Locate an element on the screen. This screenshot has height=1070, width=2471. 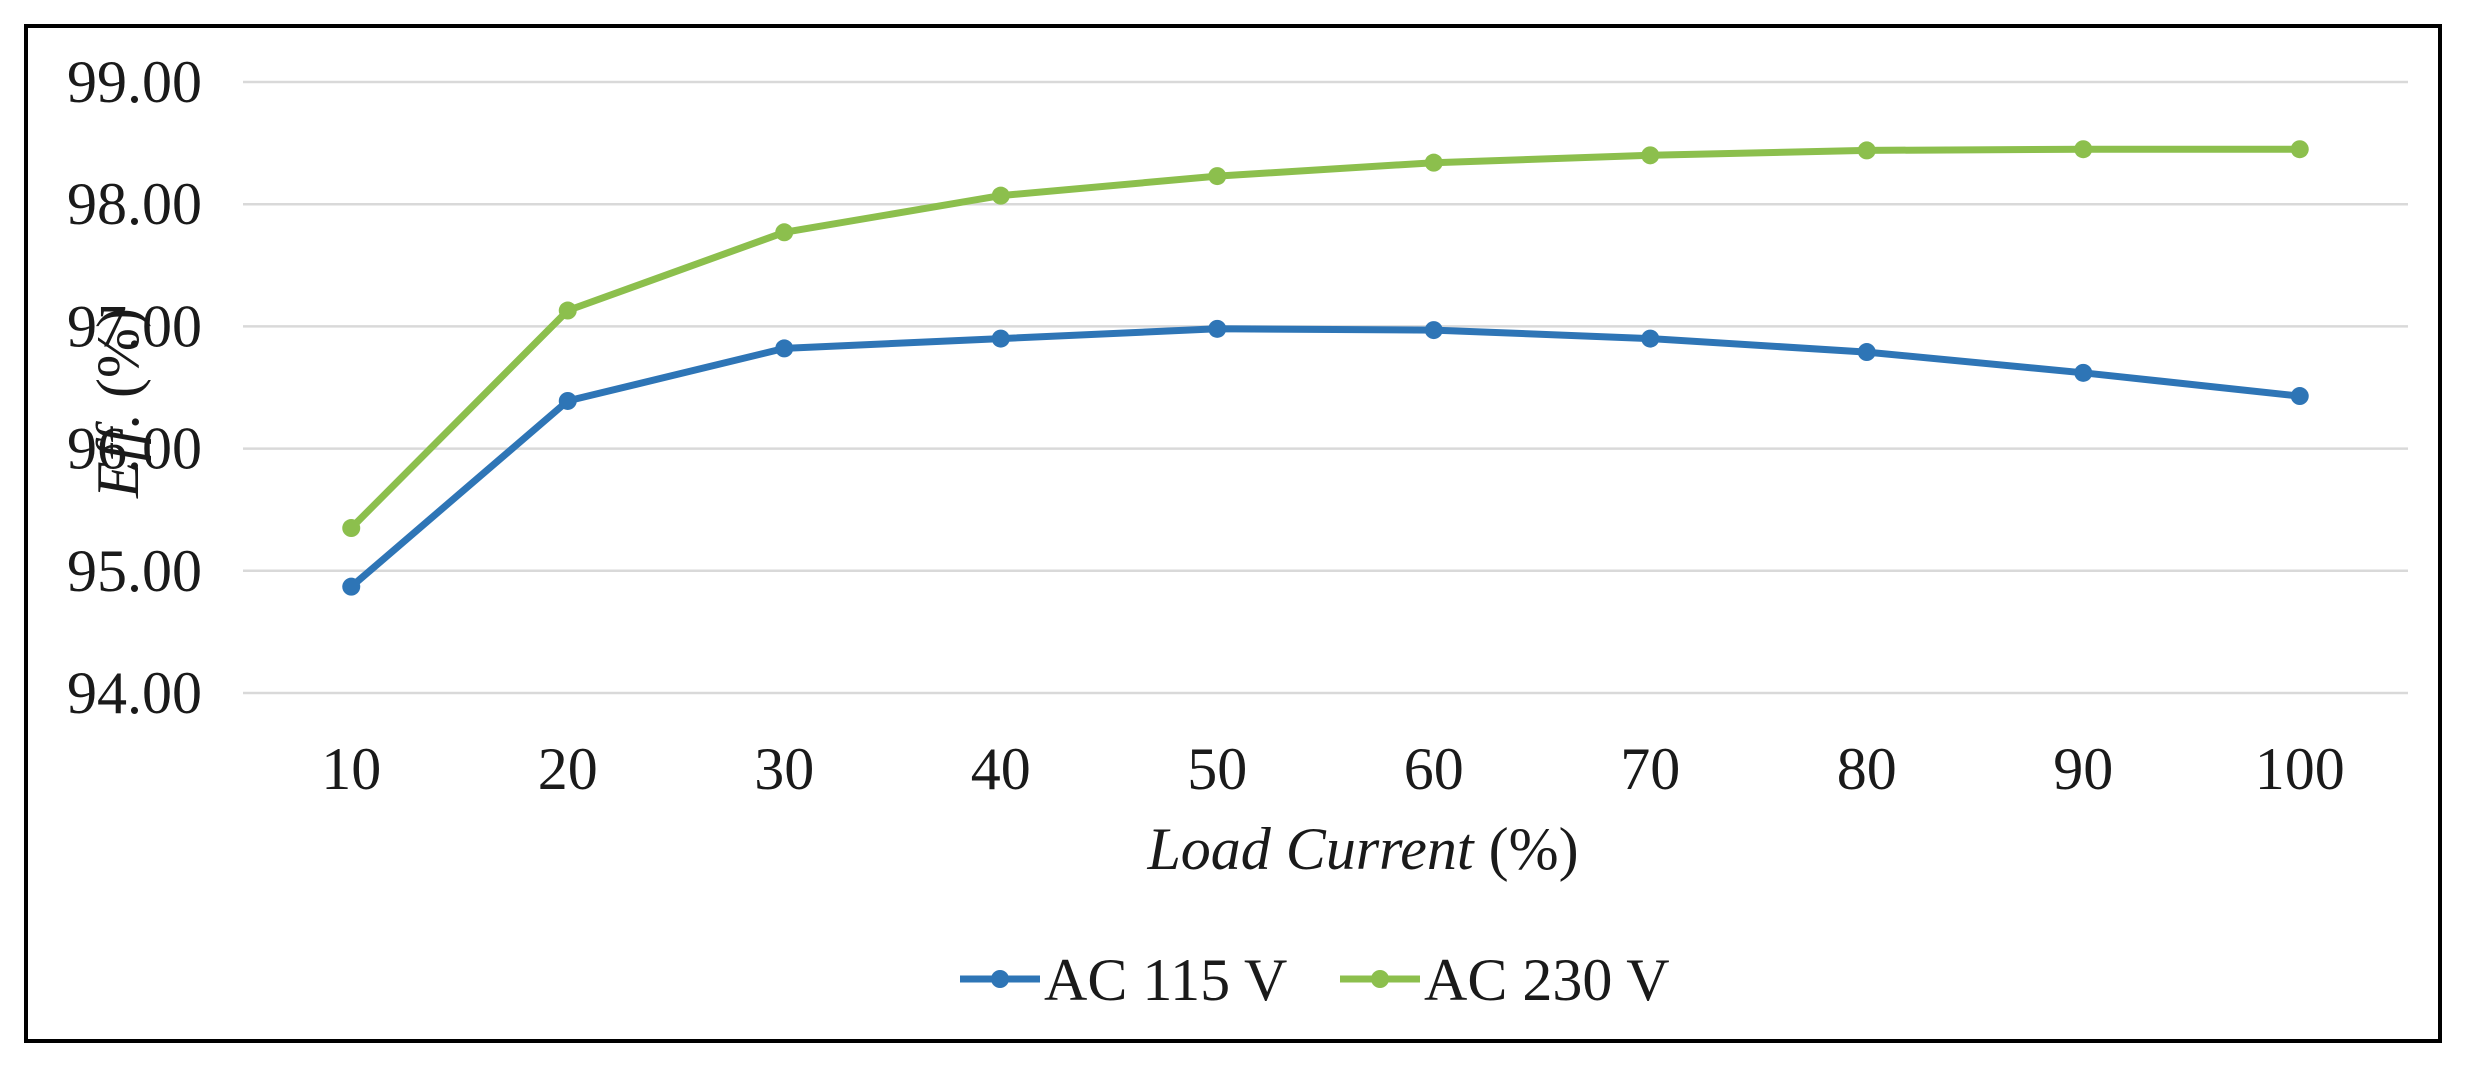
x-tick-label: 80 is located at coordinates (1867, 769).